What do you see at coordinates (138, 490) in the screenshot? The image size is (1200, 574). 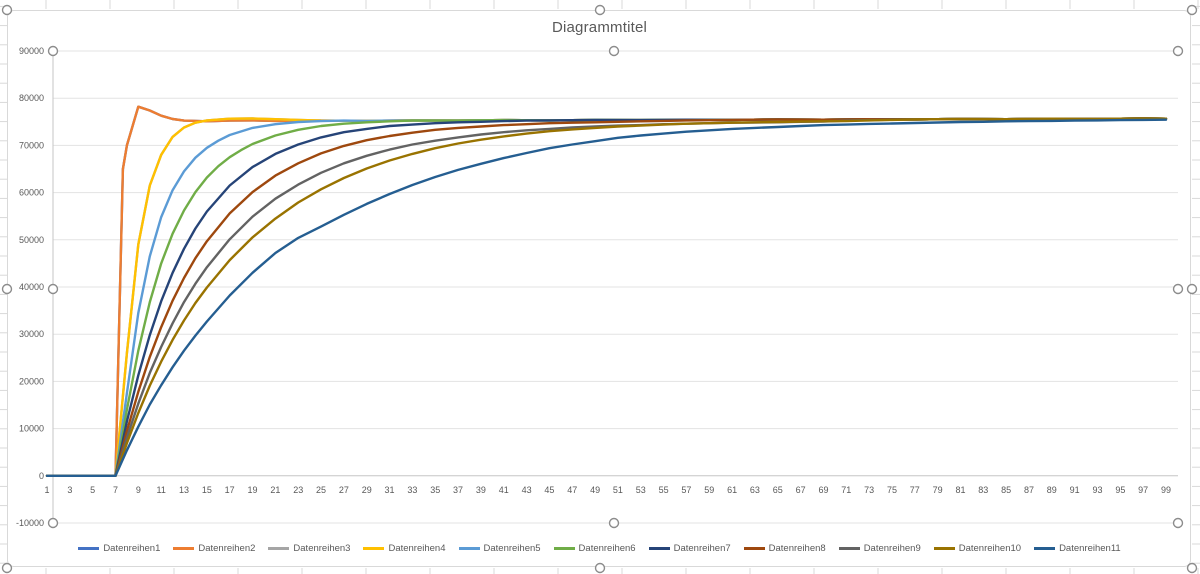 I see `x-axis-tick-label: 9` at bounding box center [138, 490].